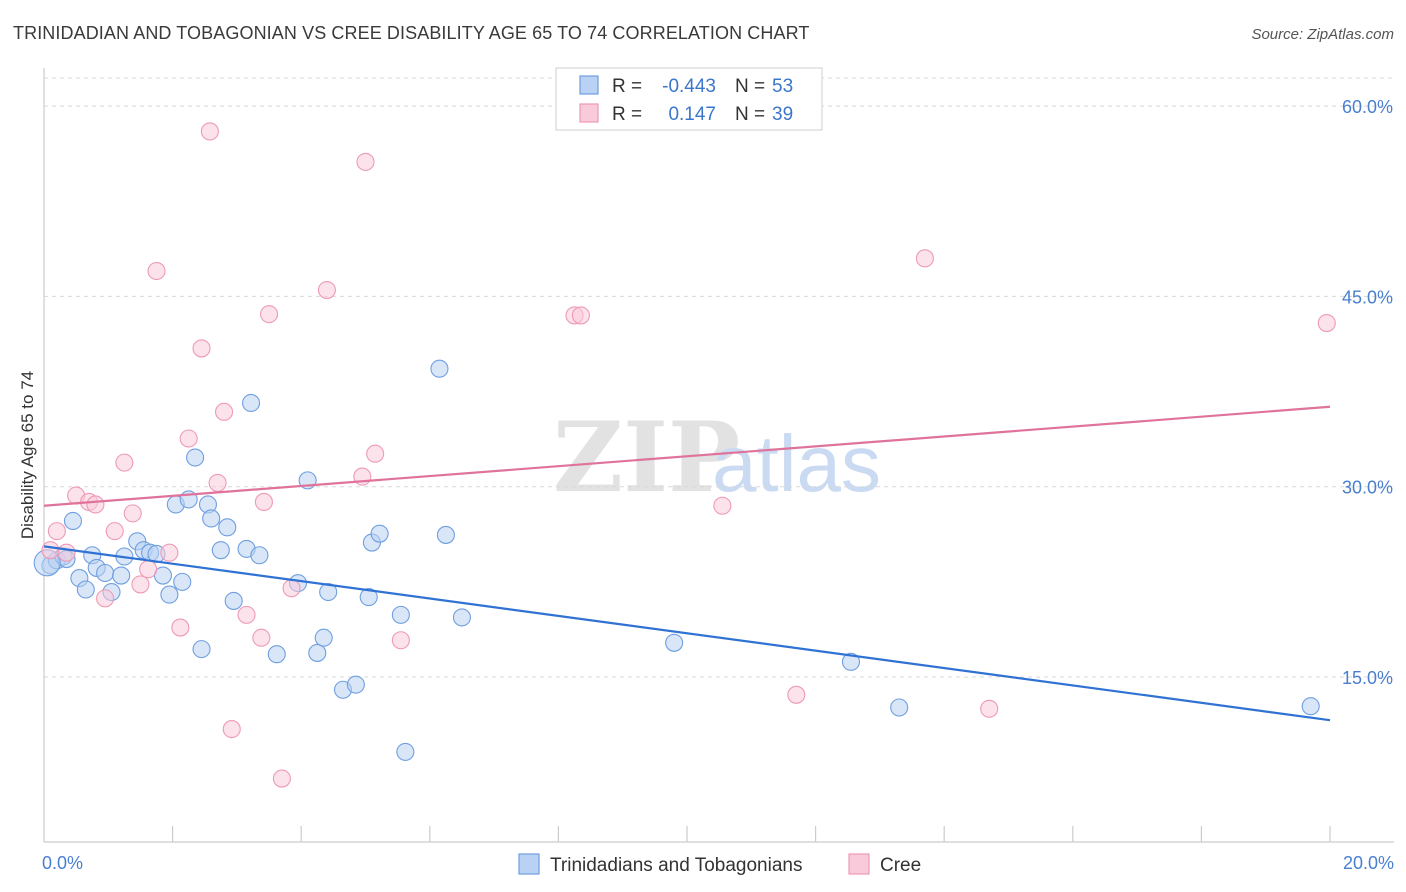  I want to click on y-tick-label-2: 45.0%, so click(1367, 297).